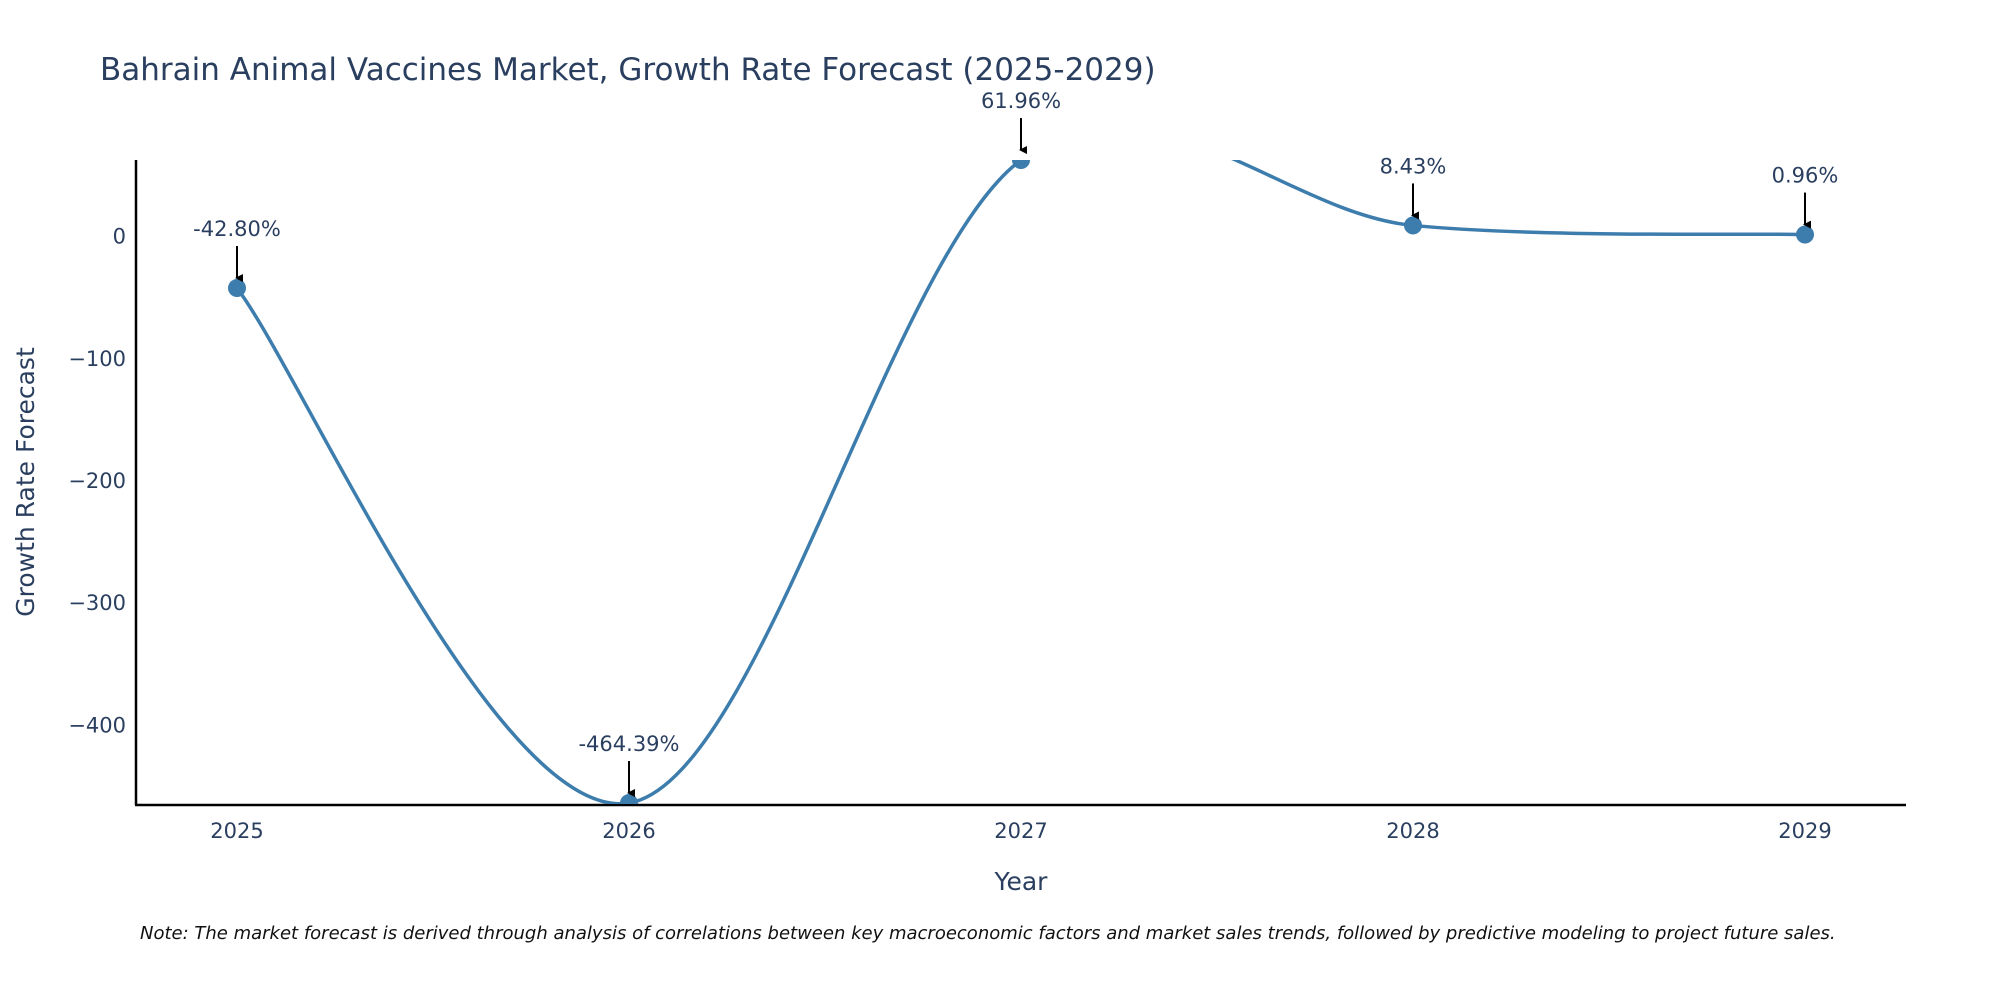  Describe the element at coordinates (1021, 165) in the screenshot. I see `data-point-2027` at that location.